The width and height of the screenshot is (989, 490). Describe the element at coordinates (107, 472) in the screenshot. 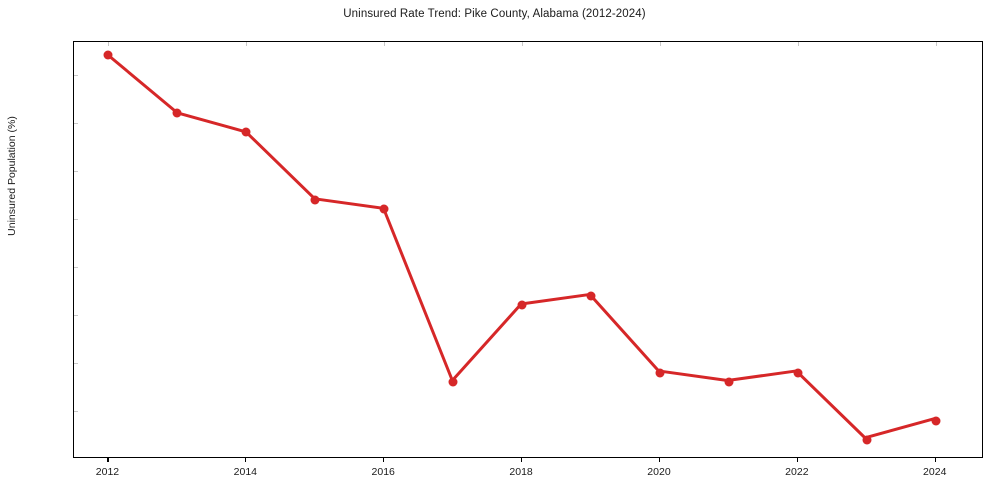

I see `x-axis-tick-label: 2012` at that location.